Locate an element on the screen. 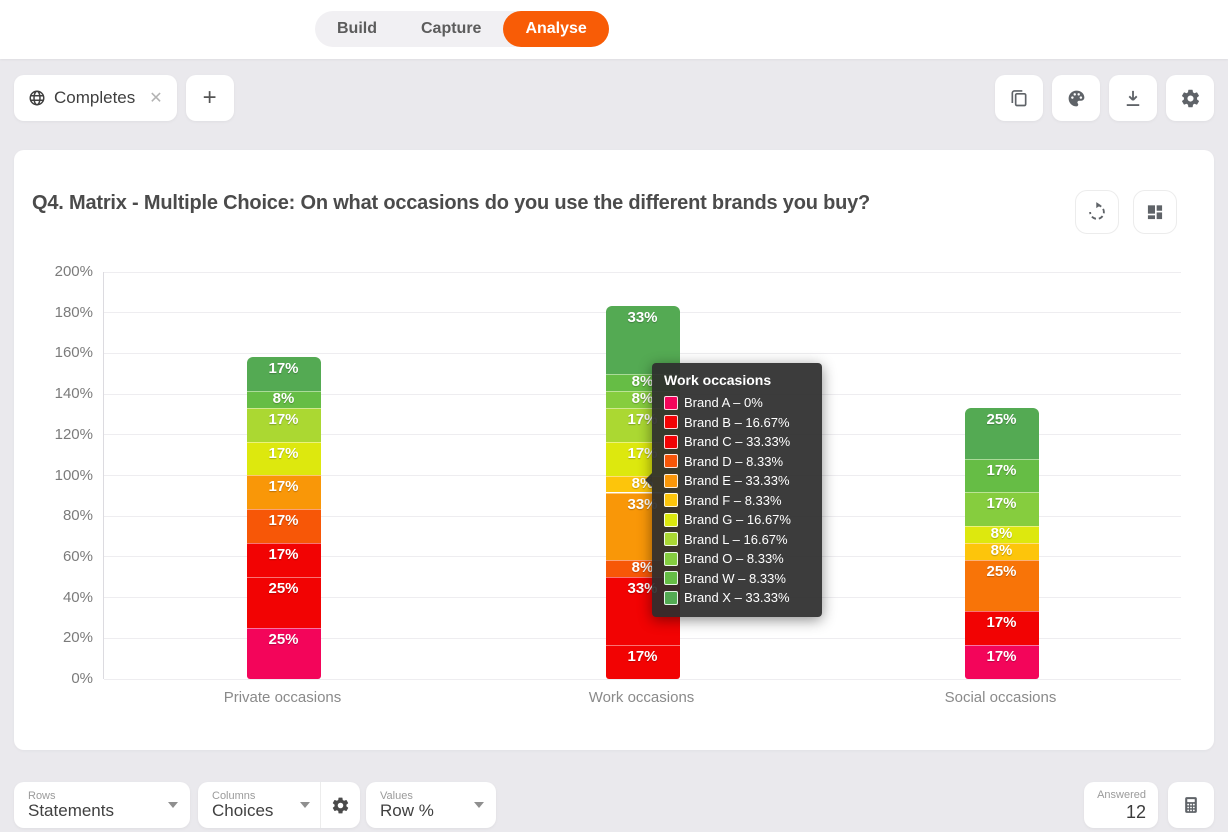  refresh-icon is located at coordinates (1097, 211).